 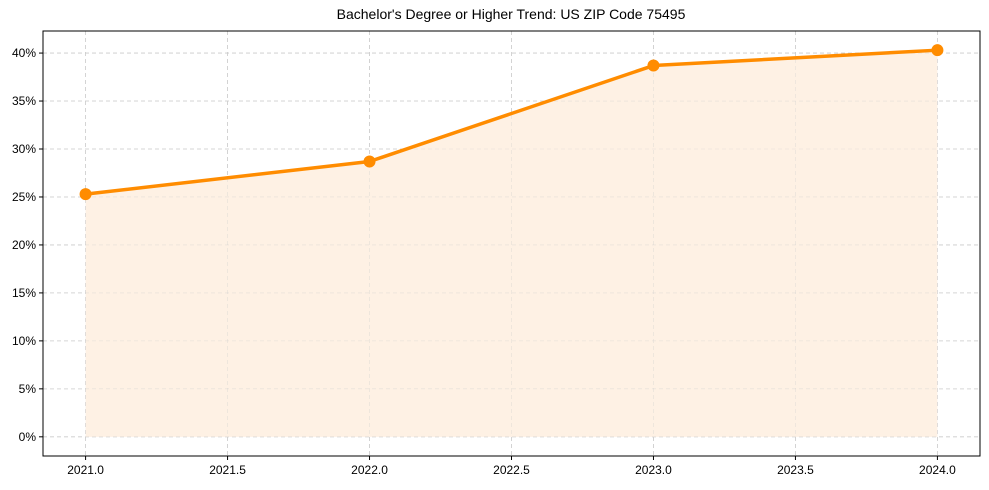 I want to click on y-tick-label: 10%, so click(x=24, y=341).